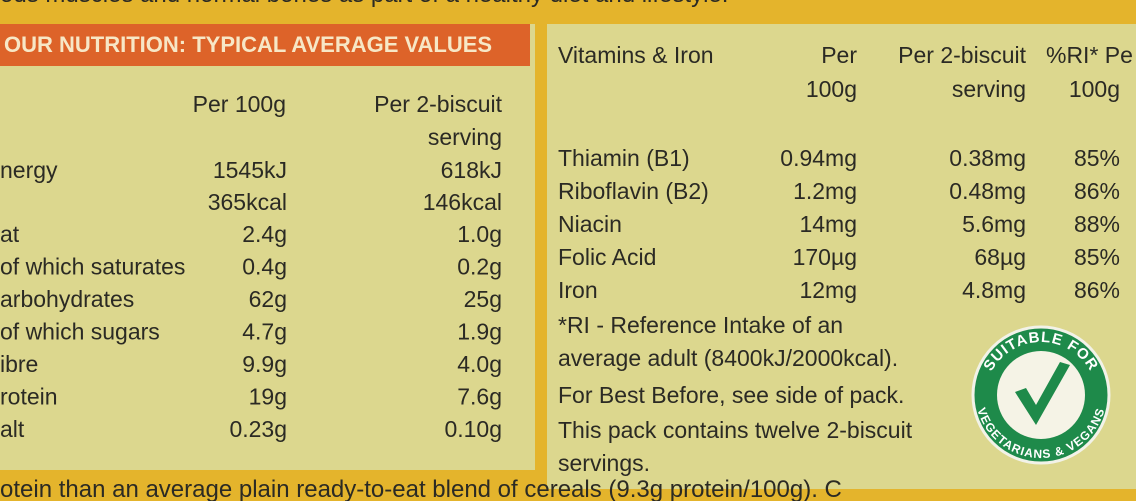 The image size is (1136, 501). Describe the element at coordinates (735, 430) in the screenshot. I see `note: This pack contains twelve 2-biscuit` at that location.